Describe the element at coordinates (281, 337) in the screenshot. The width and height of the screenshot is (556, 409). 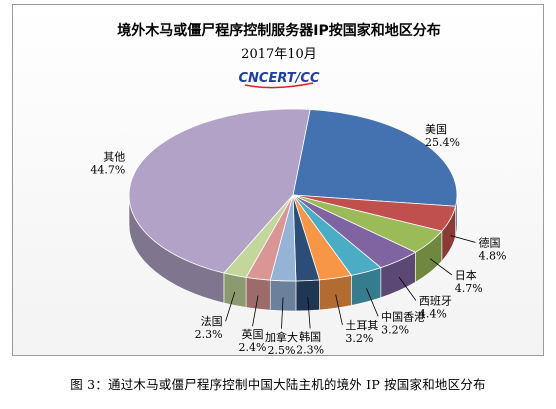
I see `slice-name-7: 加拿大` at that location.